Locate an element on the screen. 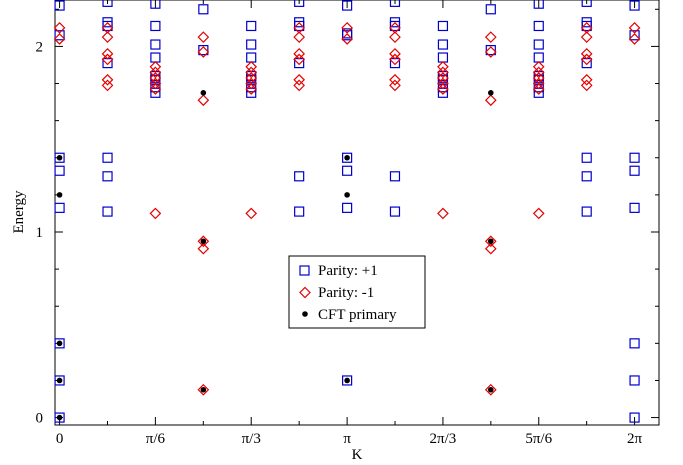 The height and width of the screenshot is (465, 683). x-tick-label: π/6 is located at coordinates (156, 439).